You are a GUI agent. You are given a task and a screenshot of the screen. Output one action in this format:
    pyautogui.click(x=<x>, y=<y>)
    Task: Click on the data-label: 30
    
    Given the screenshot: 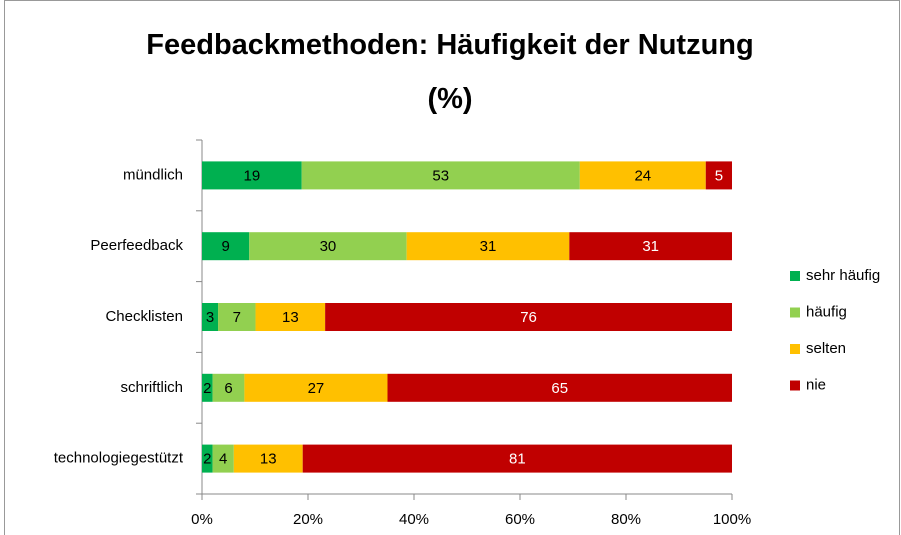 What is the action you would take?
    pyautogui.click(x=328, y=246)
    